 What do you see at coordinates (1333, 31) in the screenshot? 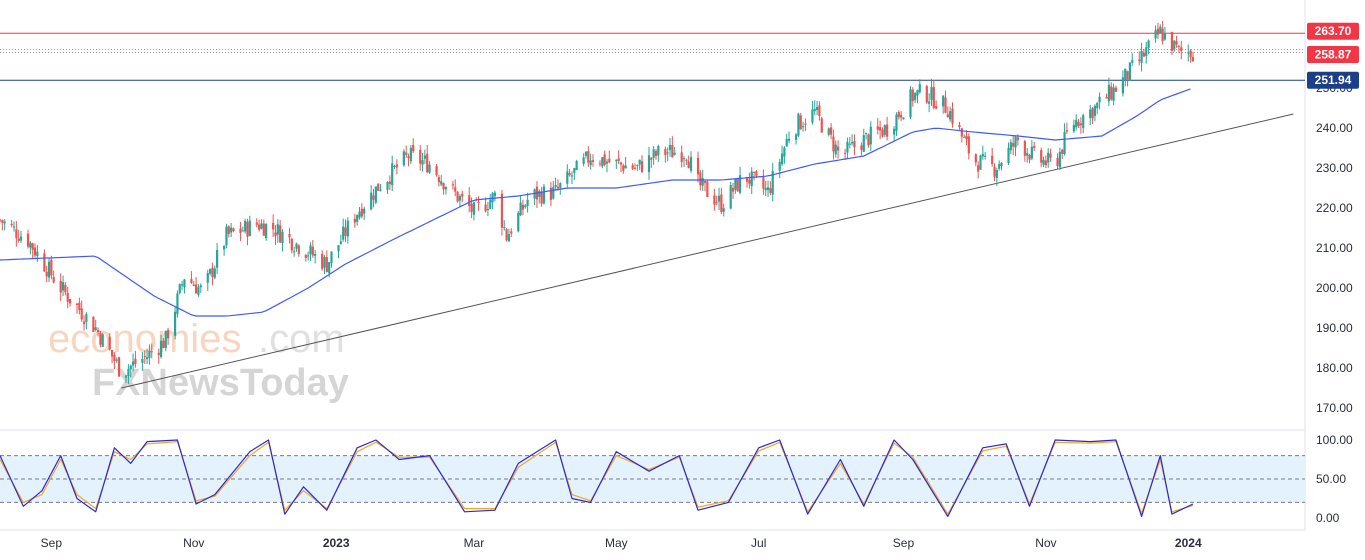
I see `price-tag: 263.70` at bounding box center [1333, 31].